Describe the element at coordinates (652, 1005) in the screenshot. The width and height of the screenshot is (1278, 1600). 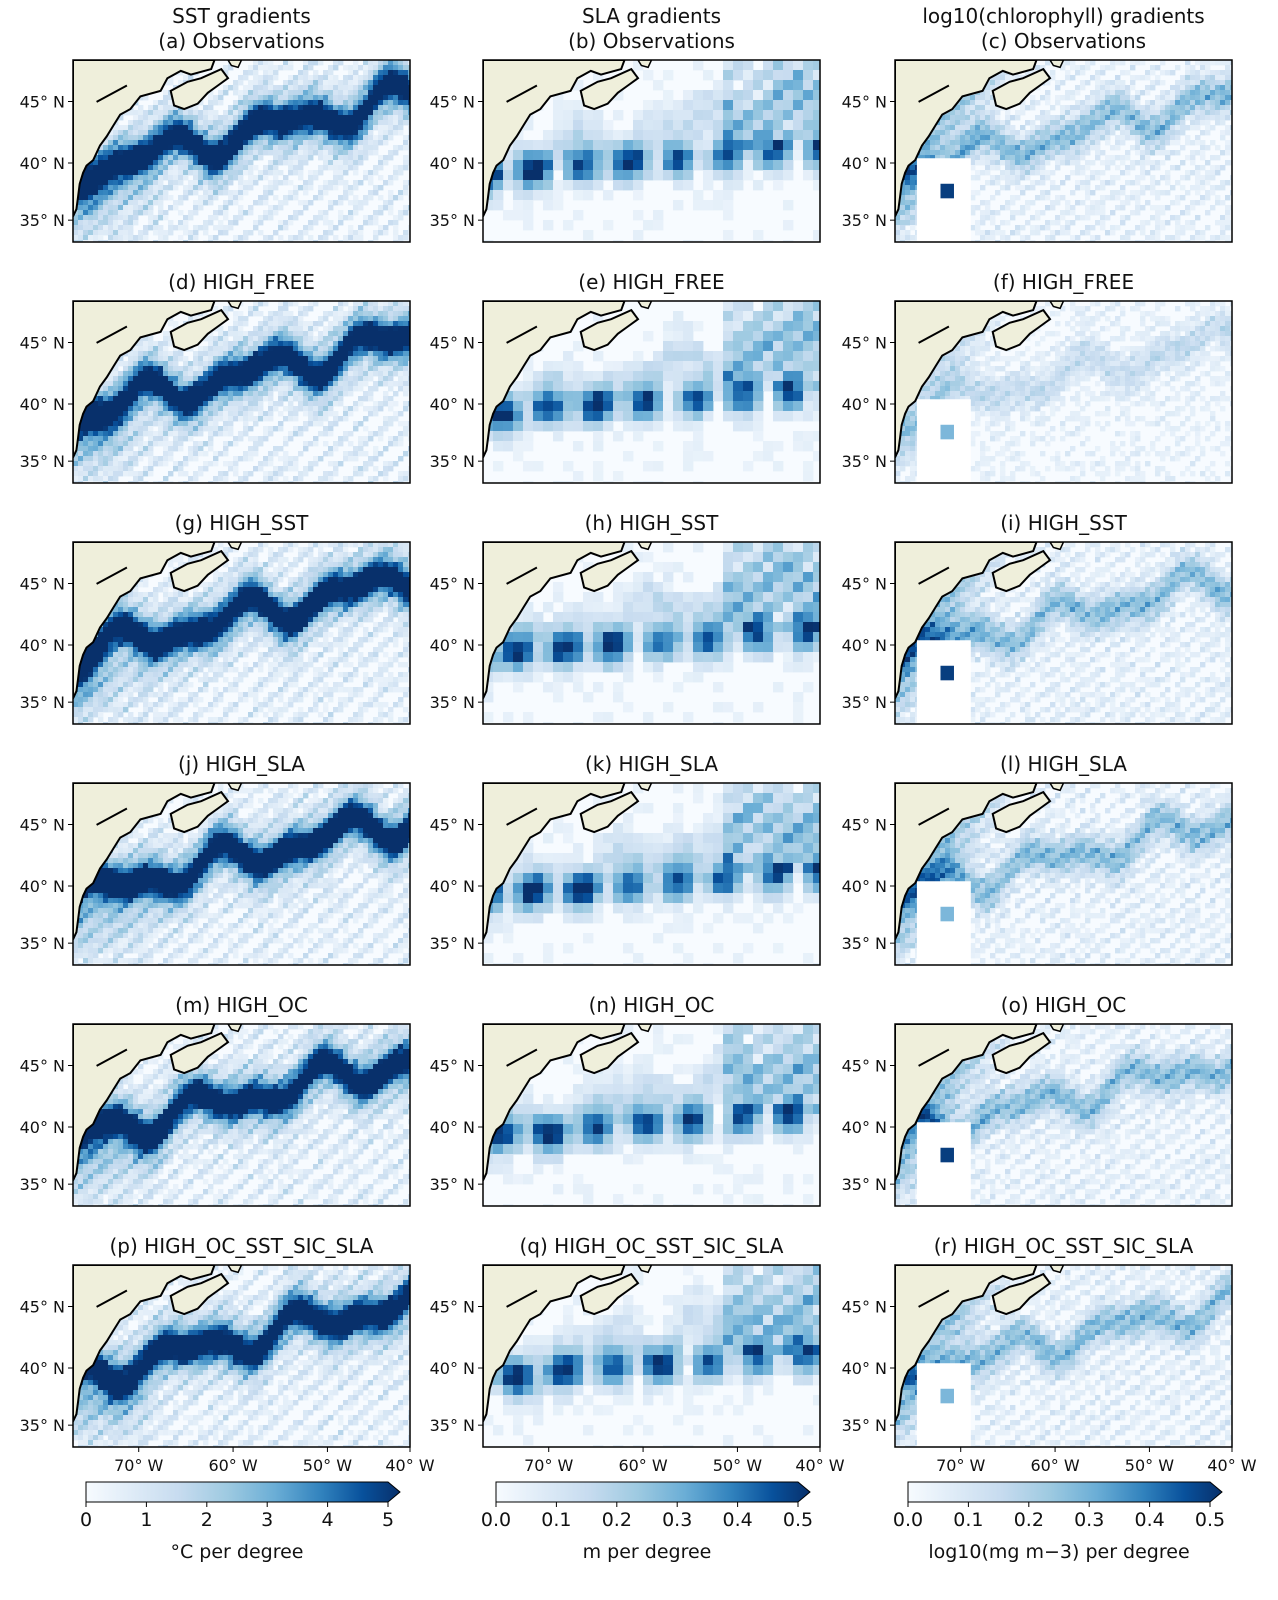
I see `panel-title: (n) HIGH_OC` at that location.